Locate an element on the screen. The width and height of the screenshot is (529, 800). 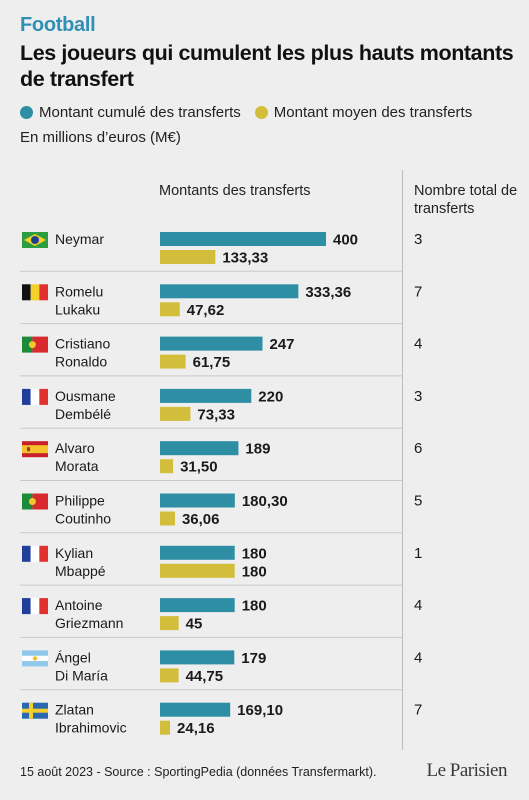
value-label-total: 189 is located at coordinates (257, 449).